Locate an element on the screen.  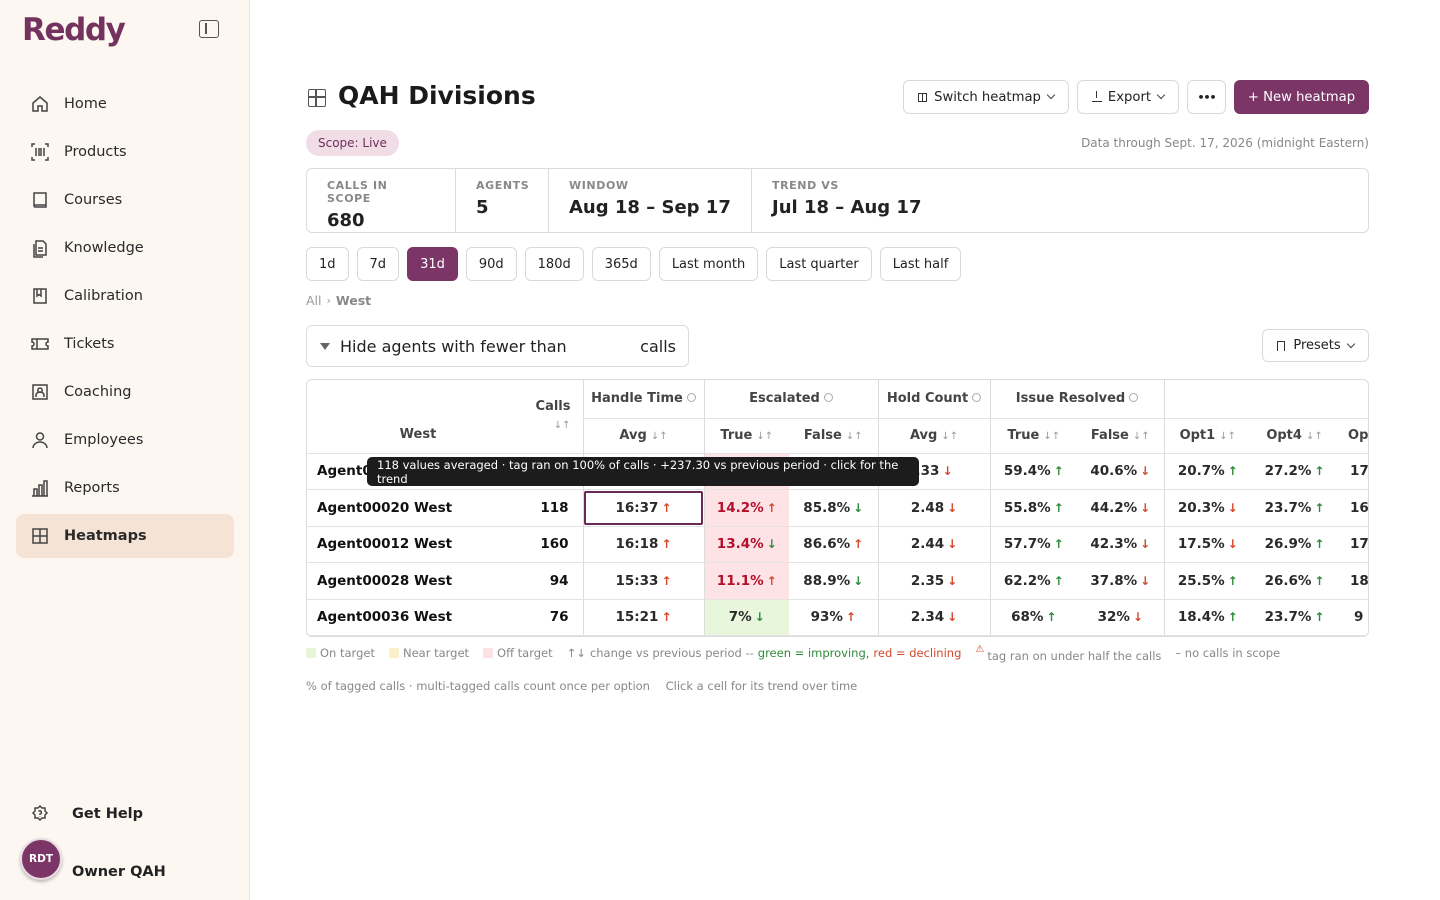
agent-name: Agent00036 West is located at coordinates (418, 617).